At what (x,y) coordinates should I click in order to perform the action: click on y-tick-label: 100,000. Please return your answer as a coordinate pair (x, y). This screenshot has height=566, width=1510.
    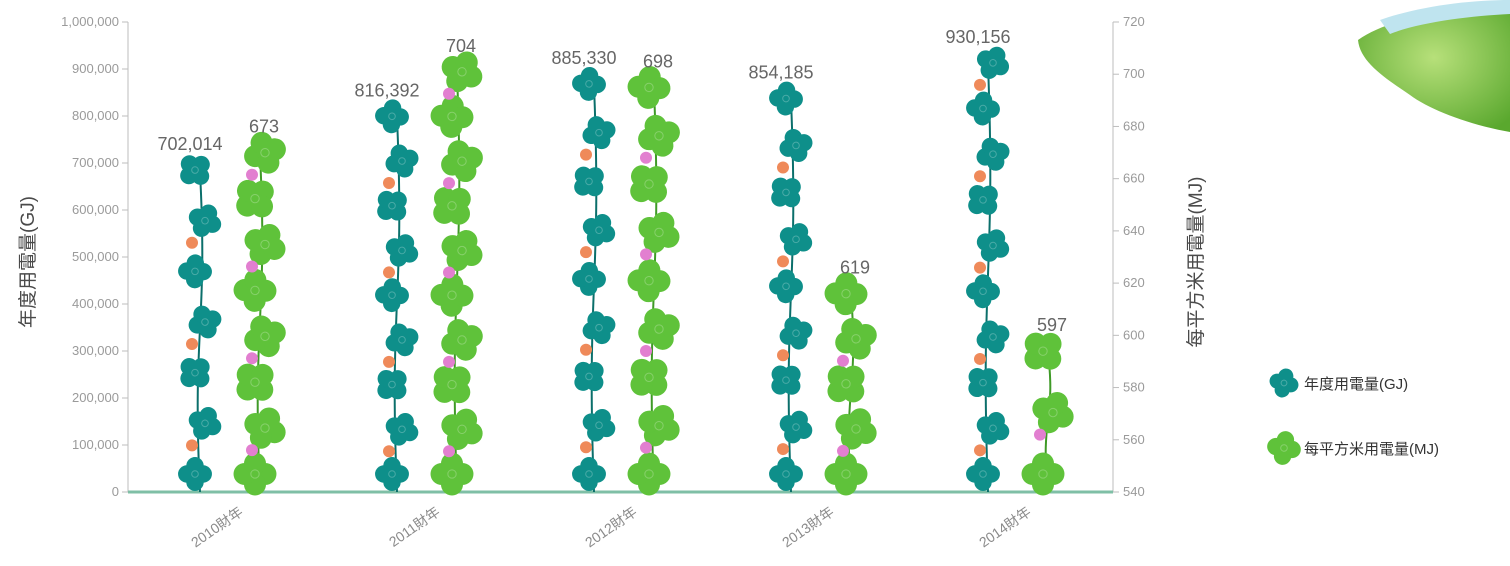
    Looking at the image, I should click on (95, 444).